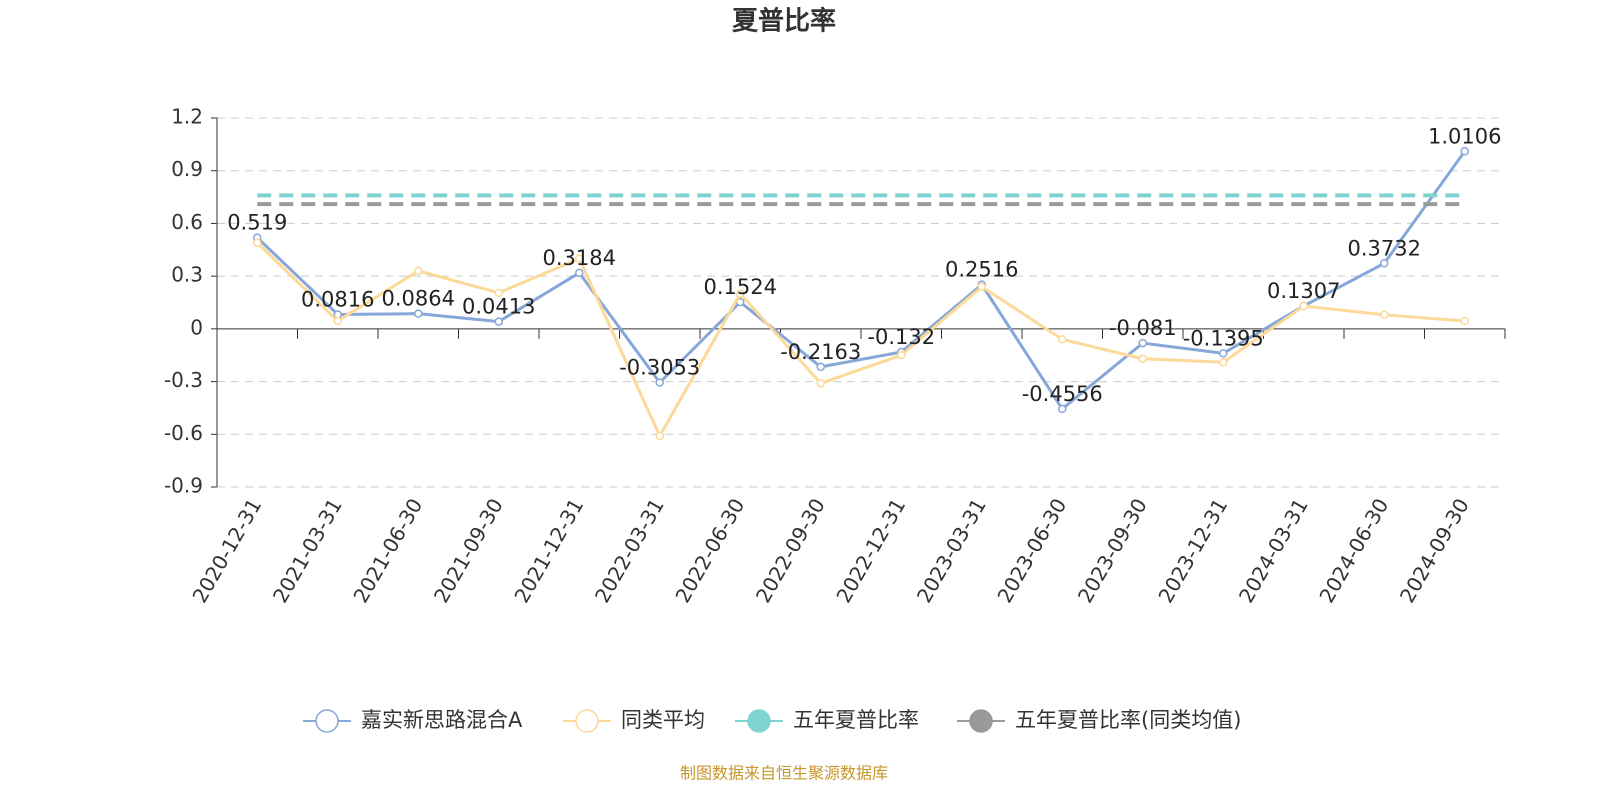 The height and width of the screenshot is (800, 1600). I want to click on data-label: 0.2516, so click(981, 270).